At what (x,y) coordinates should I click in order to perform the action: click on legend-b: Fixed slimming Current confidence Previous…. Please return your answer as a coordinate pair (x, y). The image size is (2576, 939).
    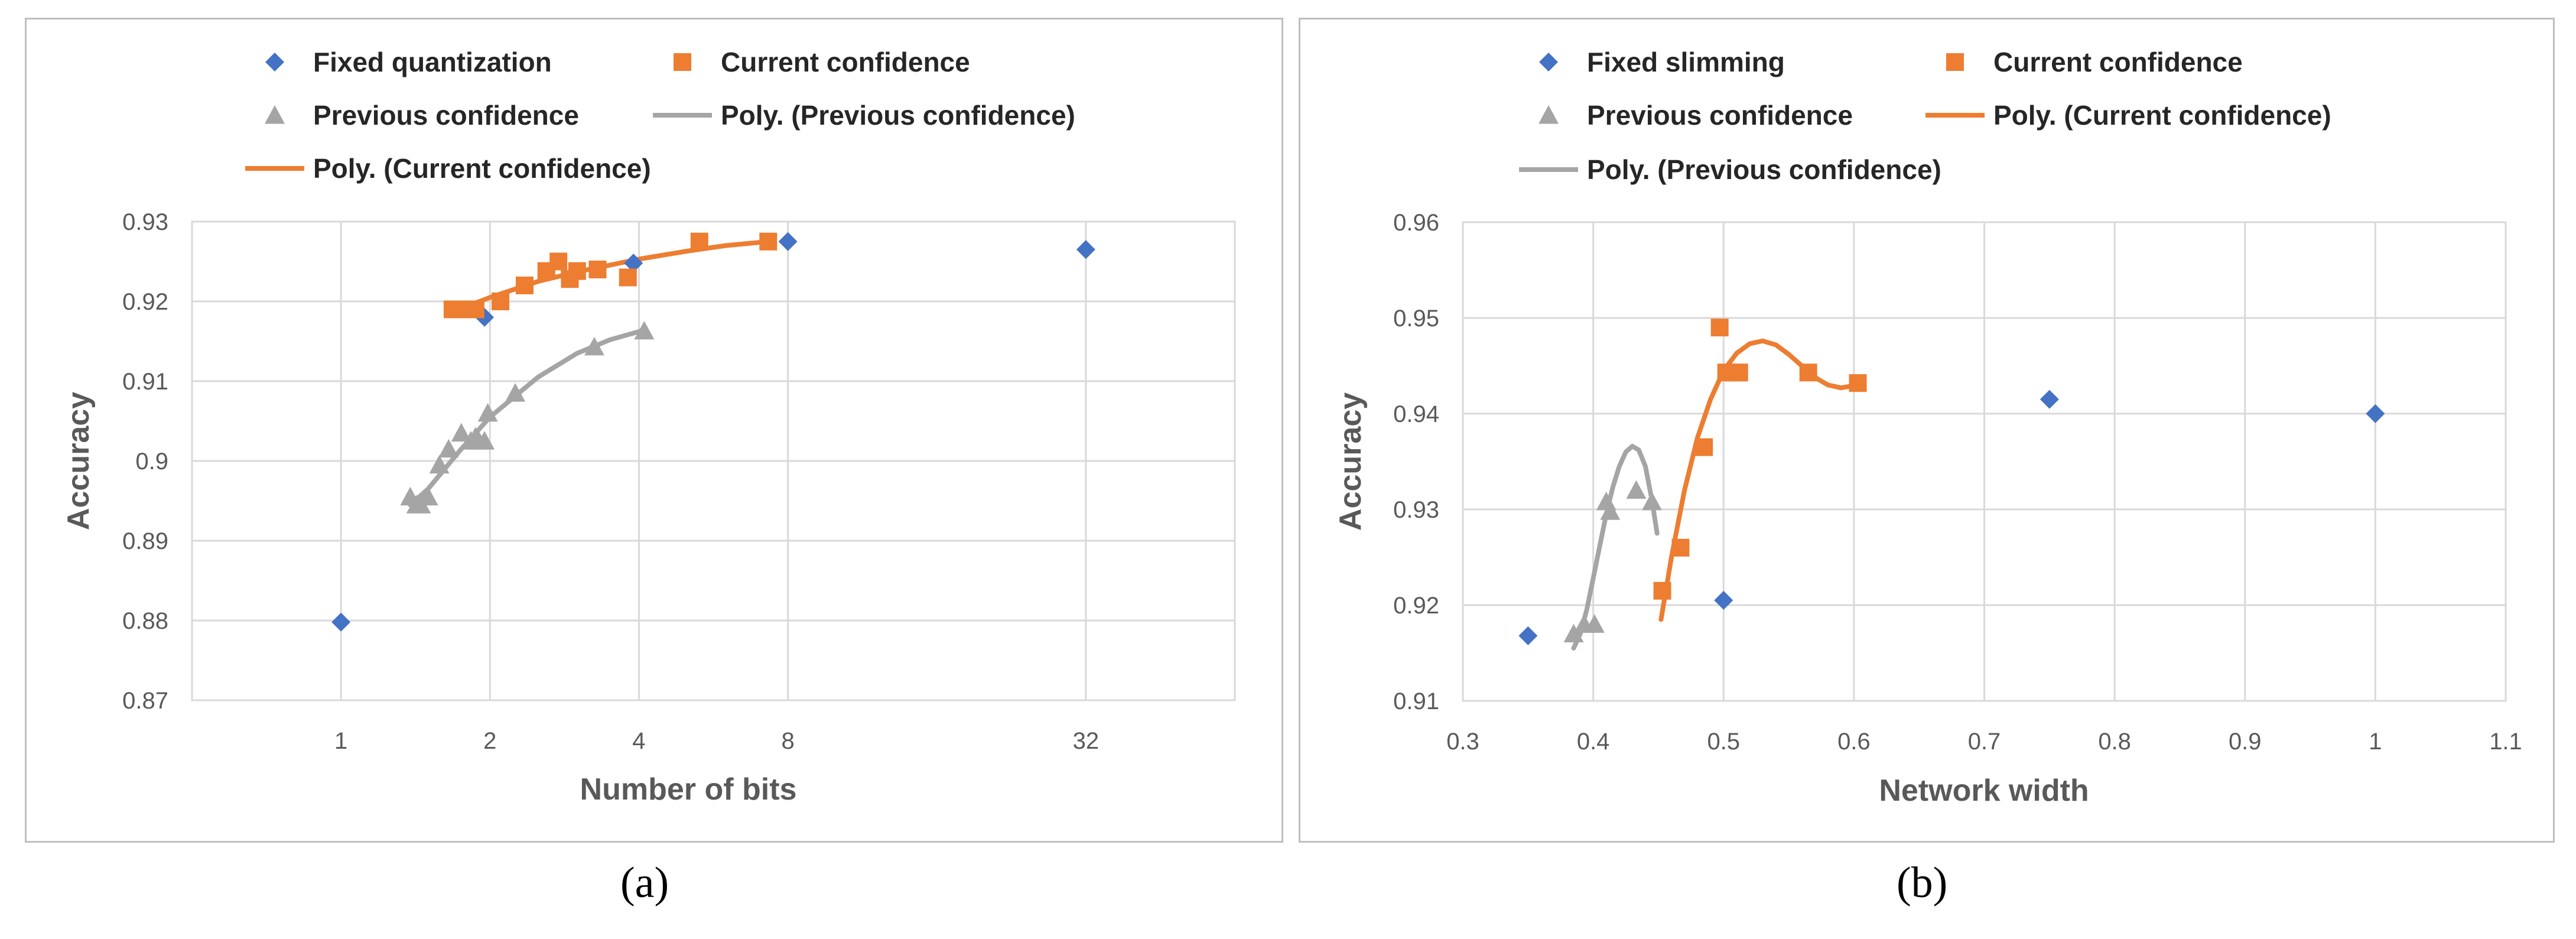
    Looking at the image, I should click on (1925, 116).